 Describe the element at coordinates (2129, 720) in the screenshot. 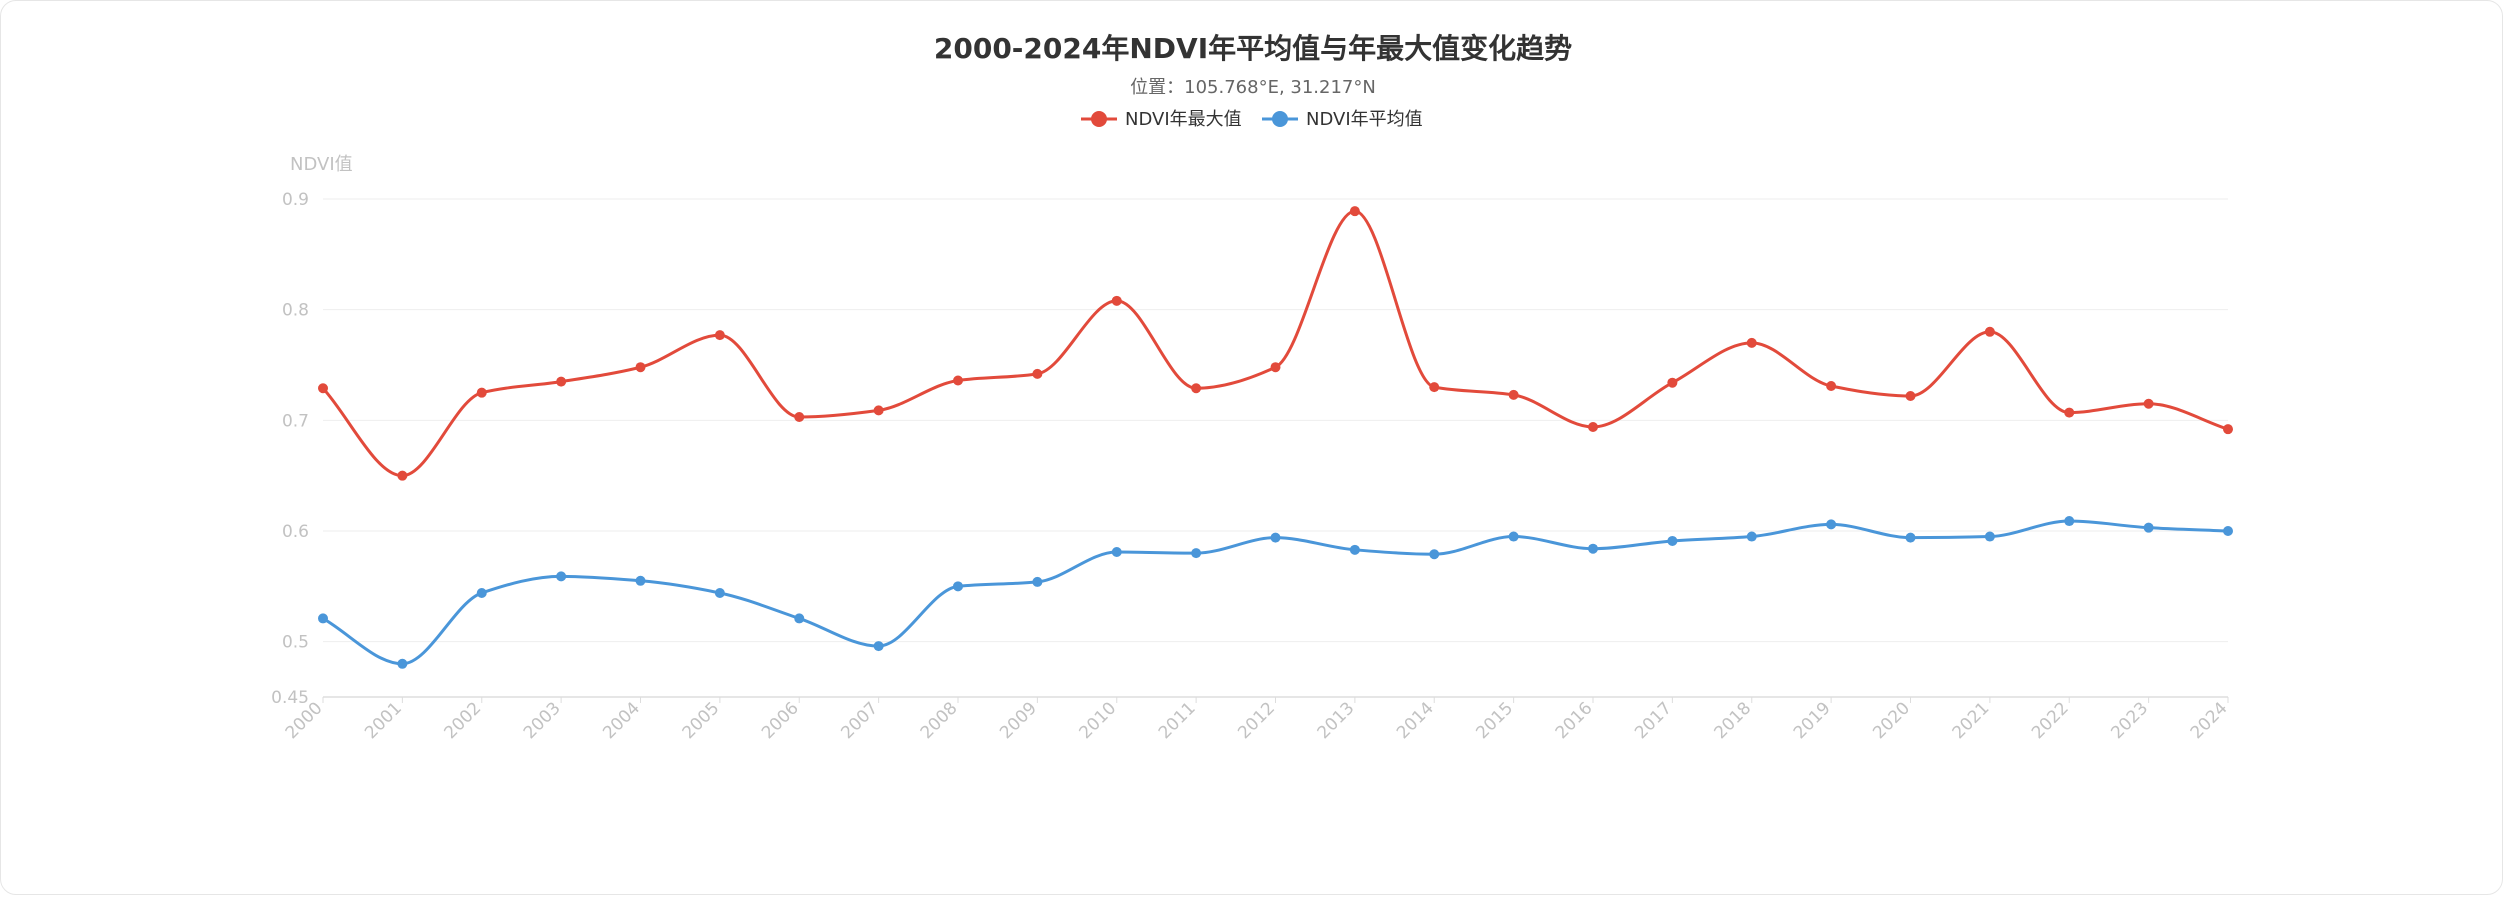

I see `x-tick-label: 2023` at that location.